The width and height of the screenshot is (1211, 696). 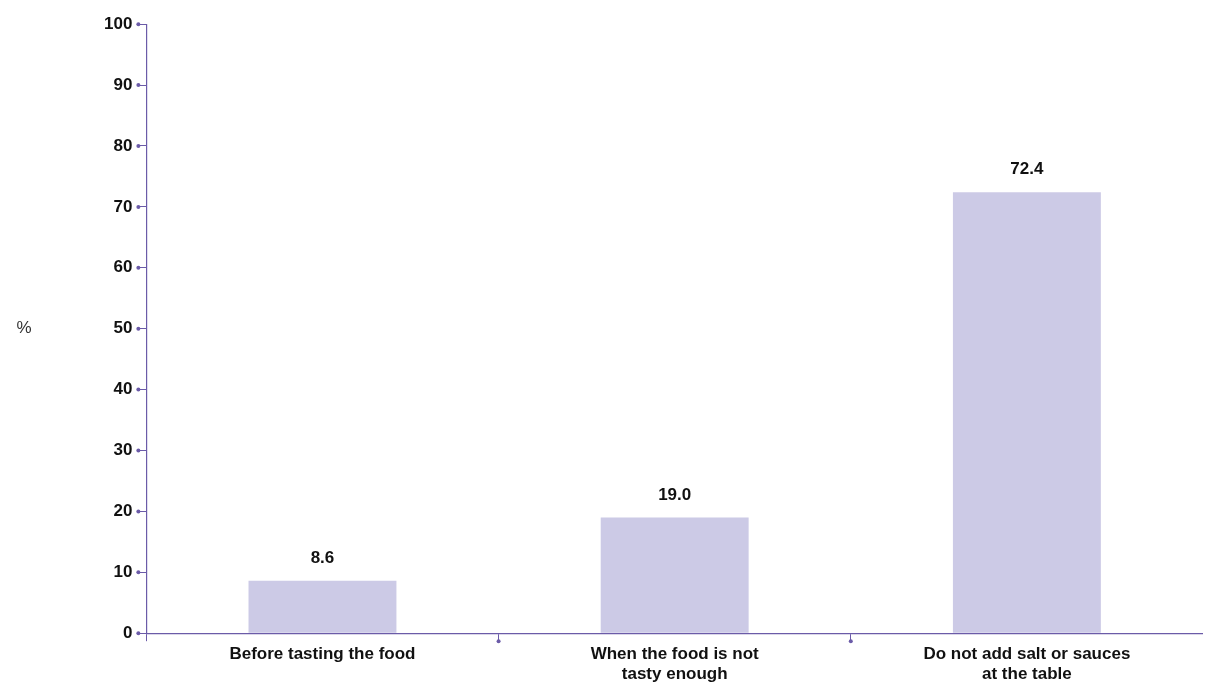 I want to click on y-axis-title: %, so click(x=24, y=328).